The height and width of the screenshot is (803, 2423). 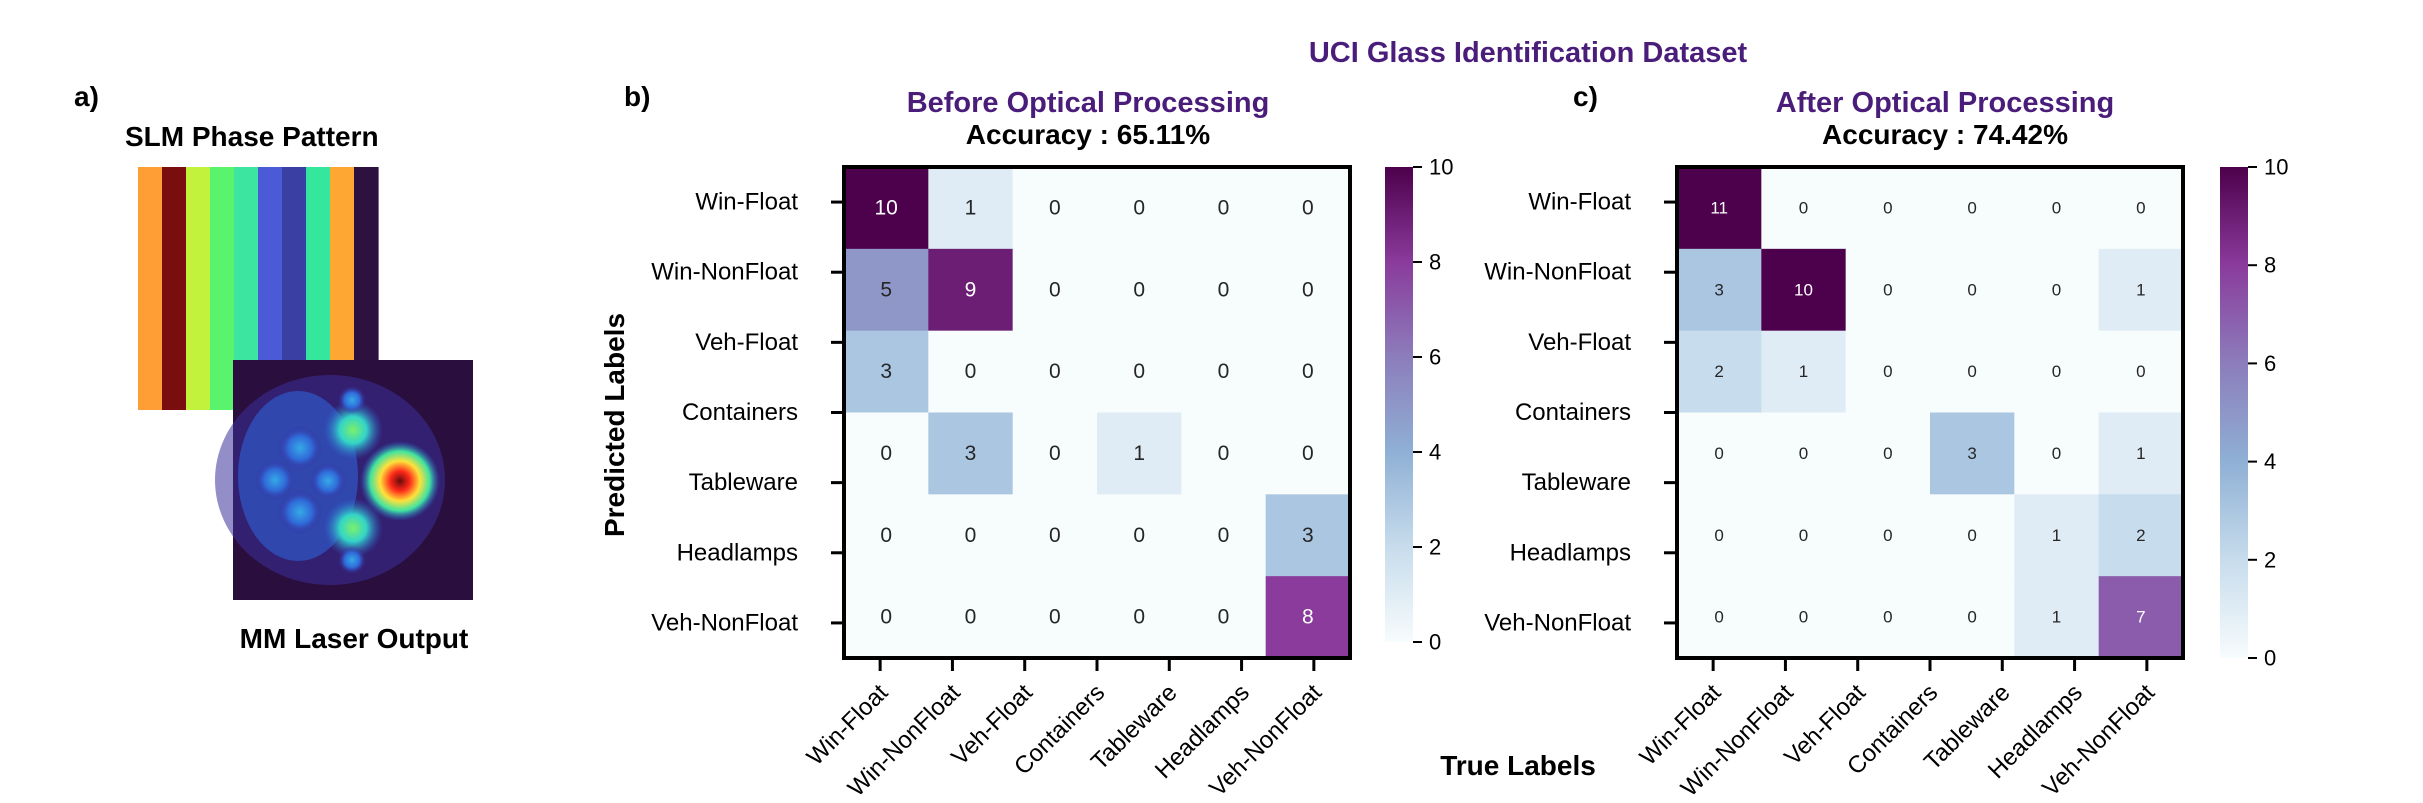 What do you see at coordinates (637, 96) in the screenshot?
I see `panel-label: b)` at bounding box center [637, 96].